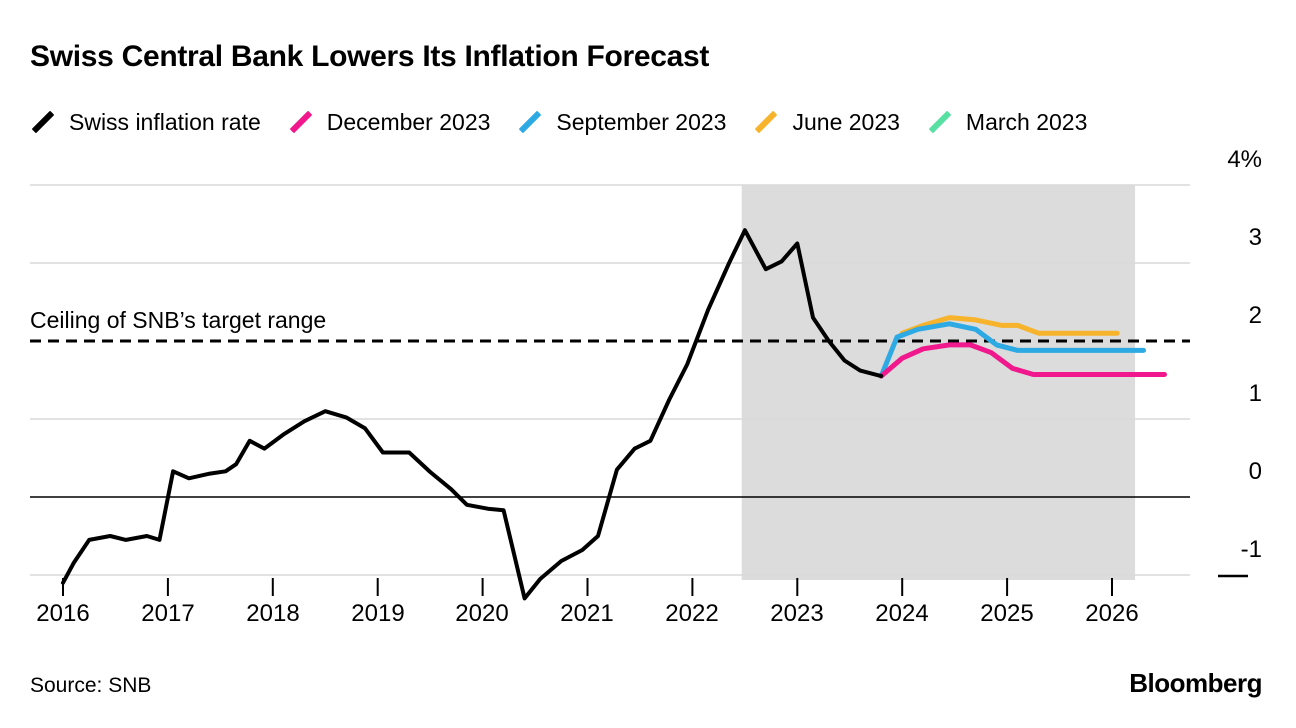  Describe the element at coordinates (1255, 393) in the screenshot. I see `y-axis-label: 1` at that location.